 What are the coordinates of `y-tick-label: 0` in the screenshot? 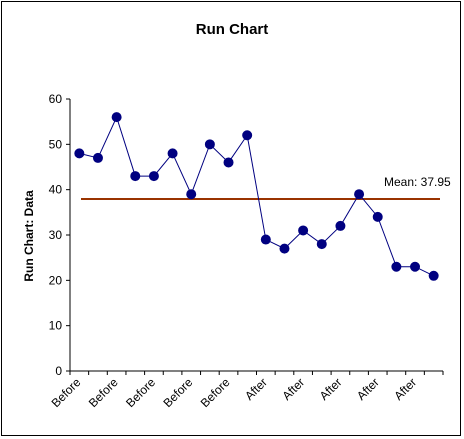 It's located at (58, 371).